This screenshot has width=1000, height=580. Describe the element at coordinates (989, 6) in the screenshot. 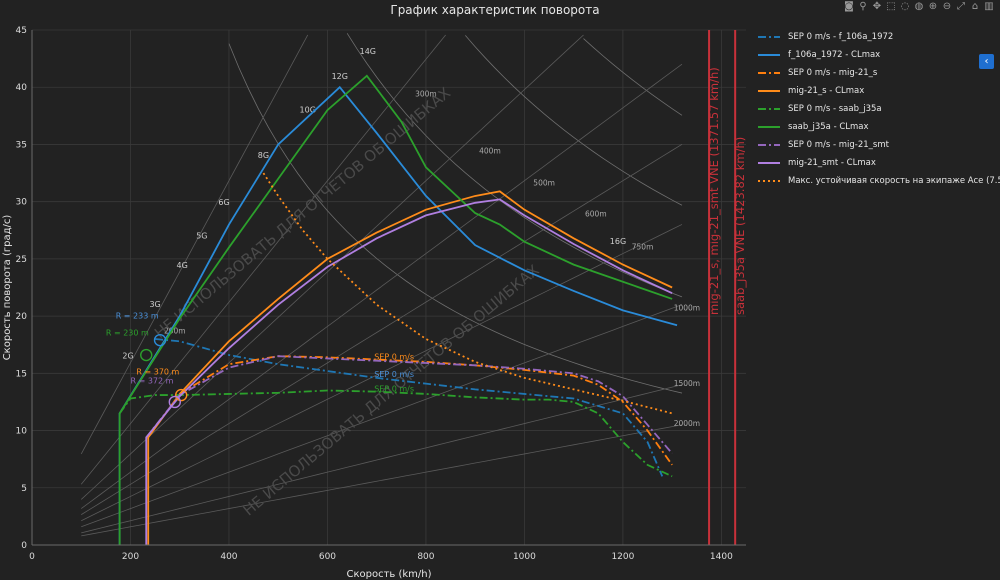

I see `plotly-logo-icon: ▥` at that location.